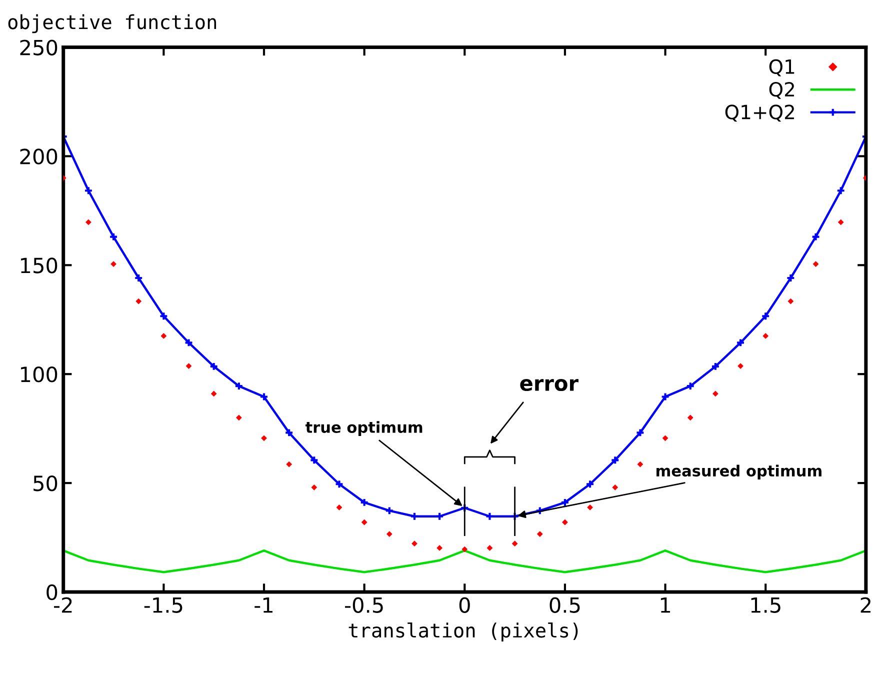 This screenshot has width=880, height=675. What do you see at coordinates (39, 266) in the screenshot?
I see `y-tick-label: 150` at bounding box center [39, 266].